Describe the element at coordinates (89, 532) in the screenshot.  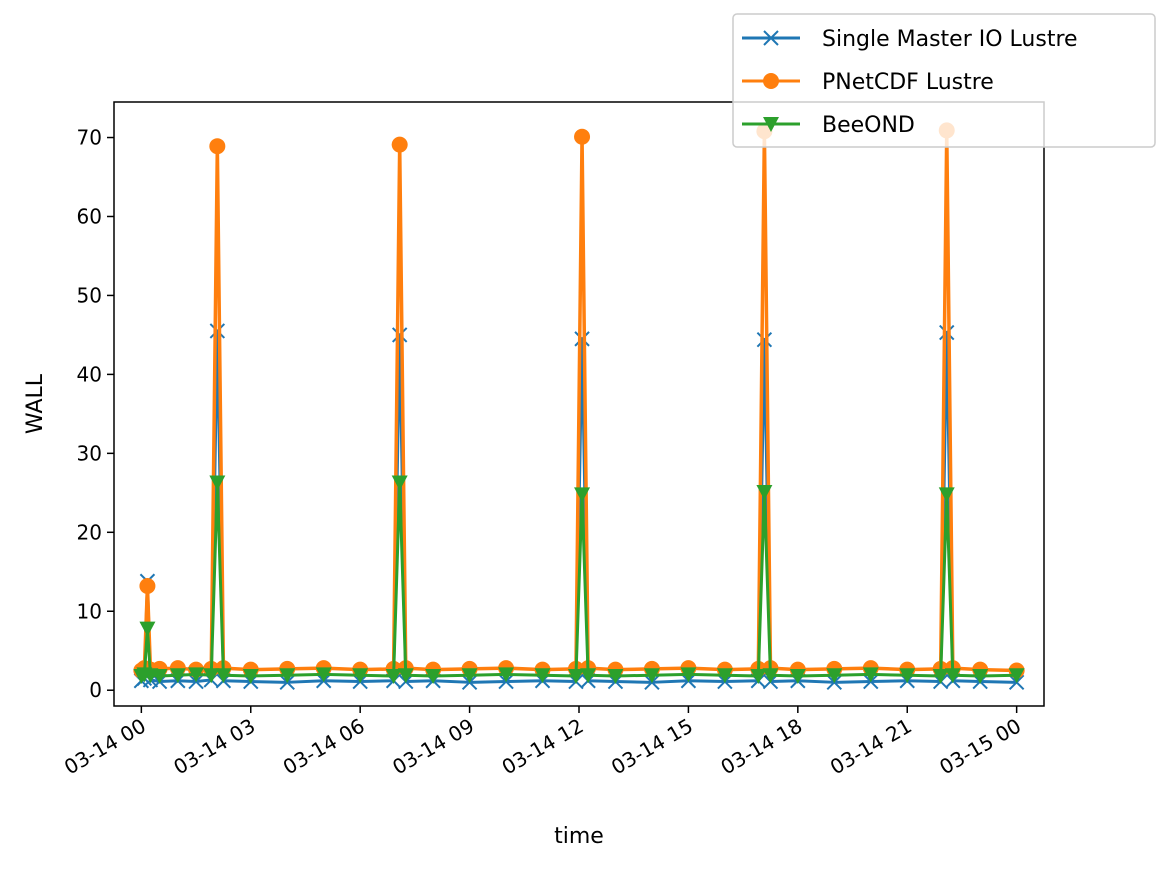
I see `y-tick-label: 20` at that location.